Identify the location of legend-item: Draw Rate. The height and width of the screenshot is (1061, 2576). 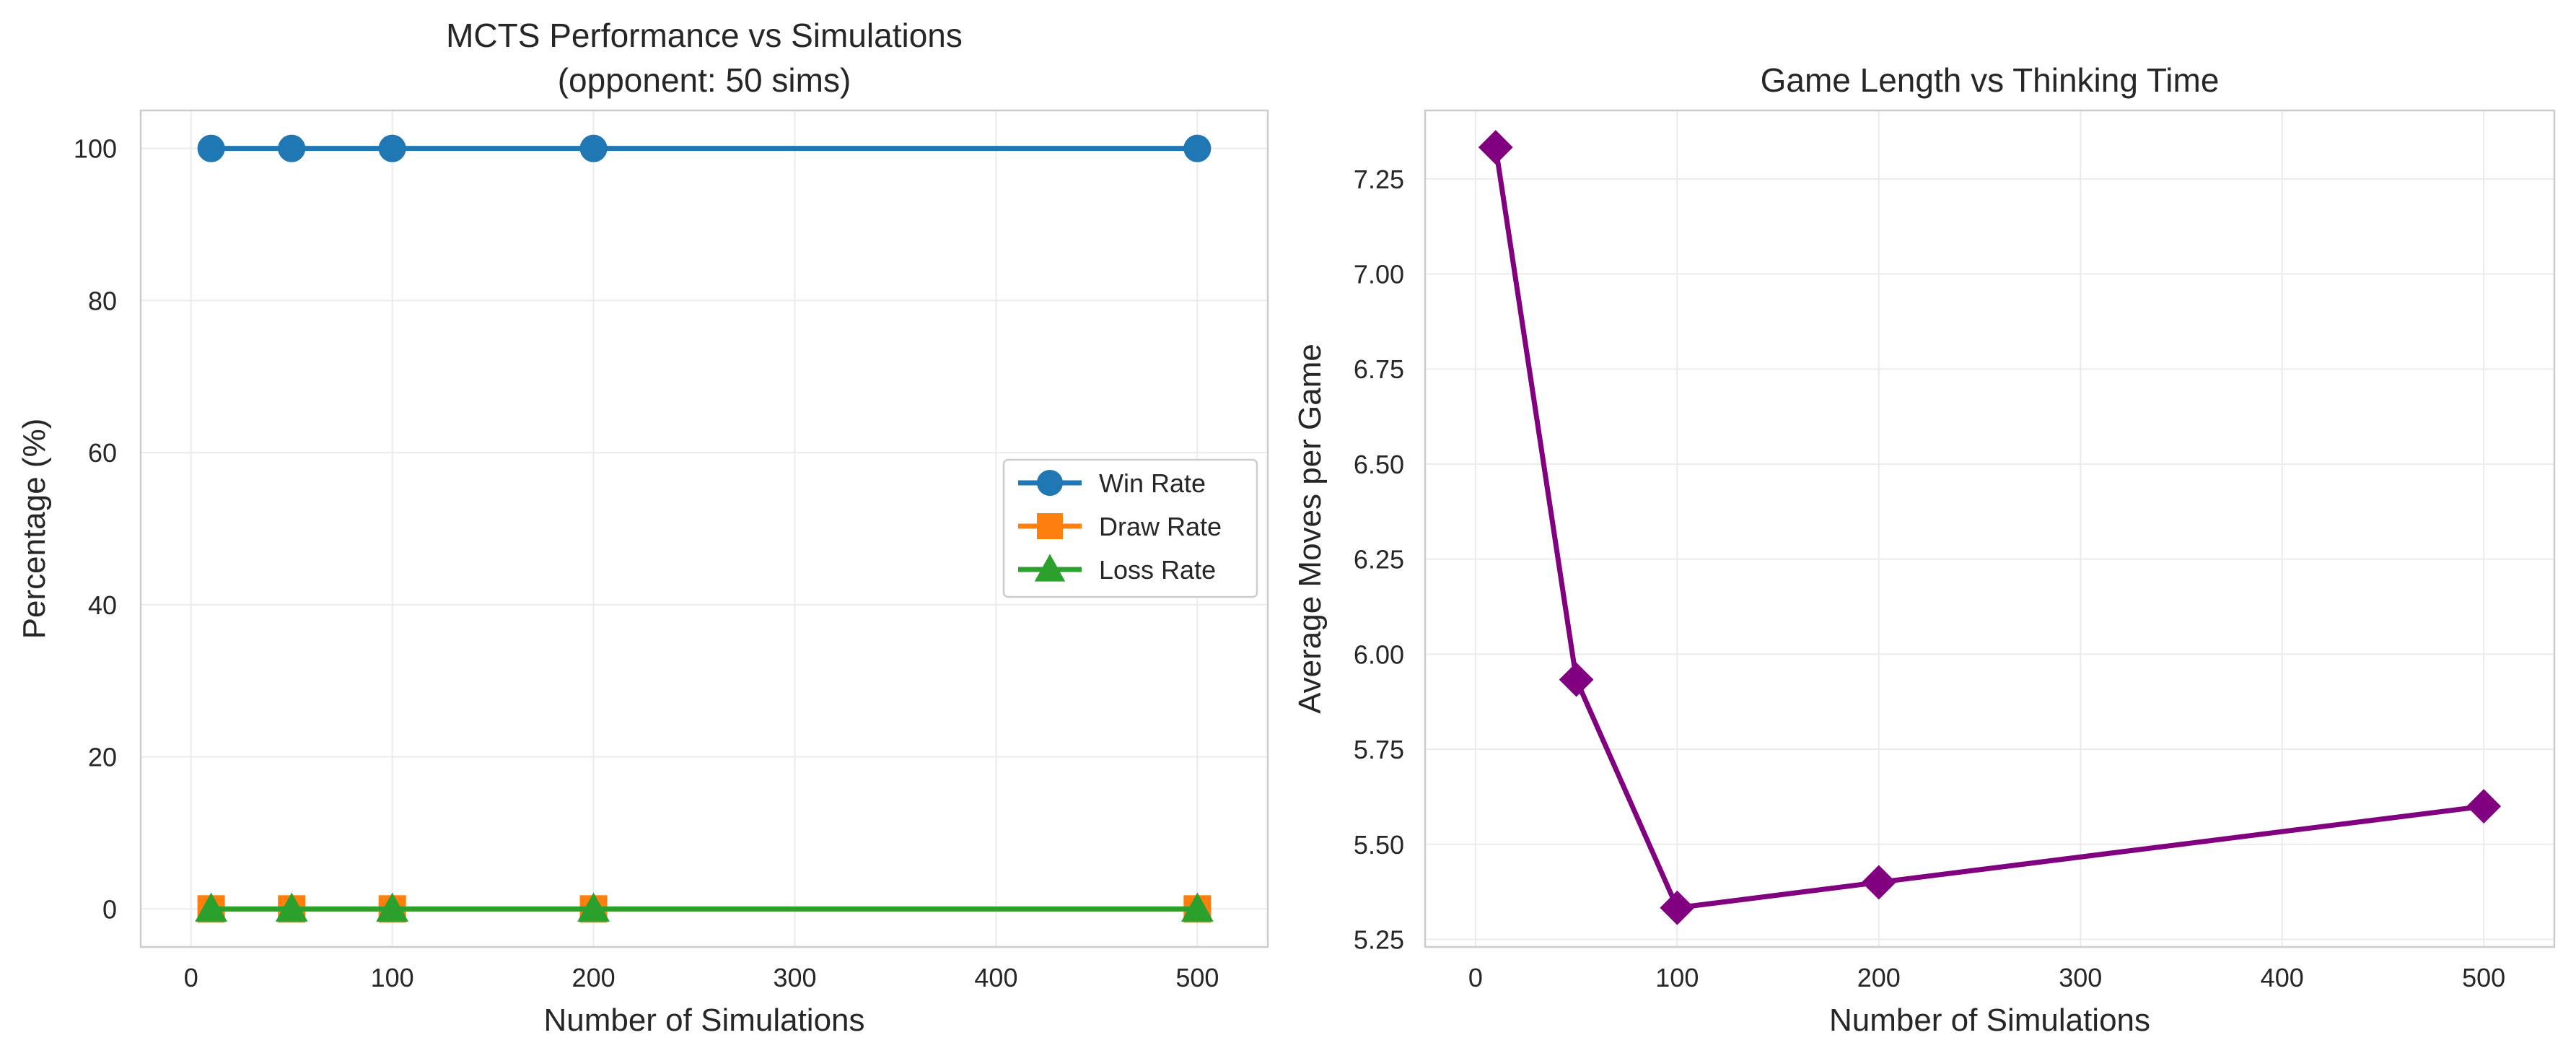
(1120, 526).